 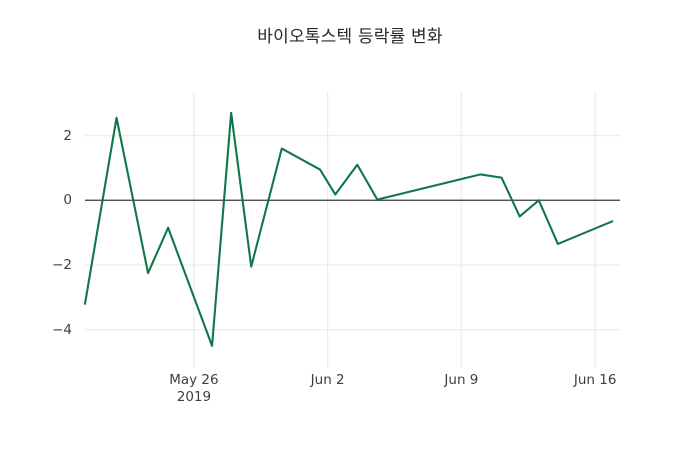 What do you see at coordinates (62, 264) in the screenshot?
I see `y-axis-tick-label: −2` at bounding box center [62, 264].